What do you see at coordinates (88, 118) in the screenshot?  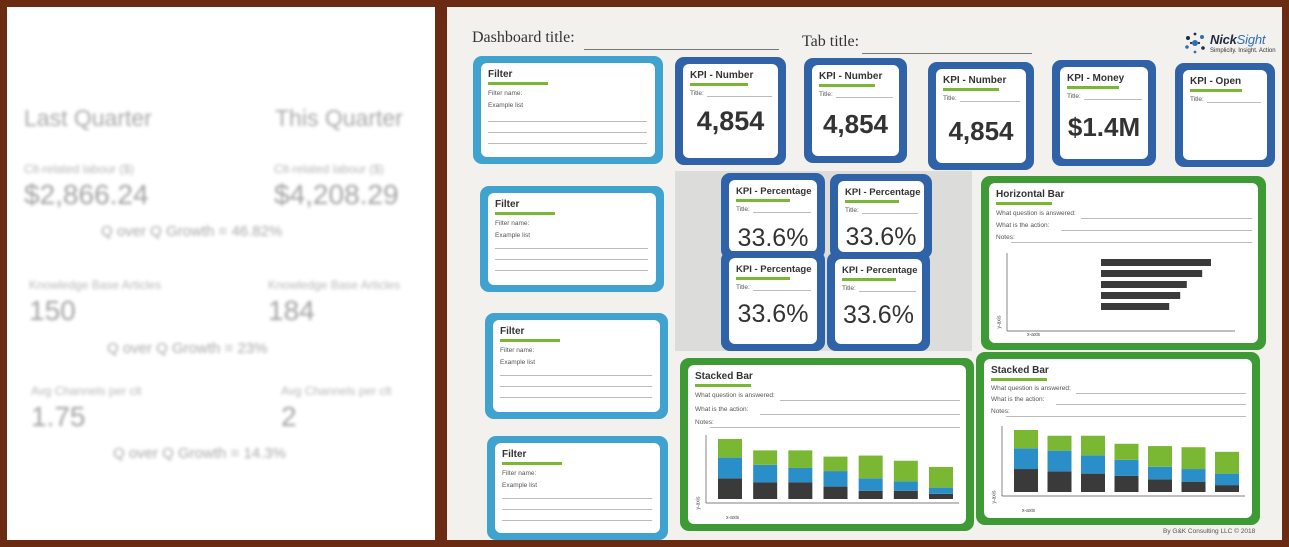 I see `last-quarter-heading: Last Quarter` at bounding box center [88, 118].